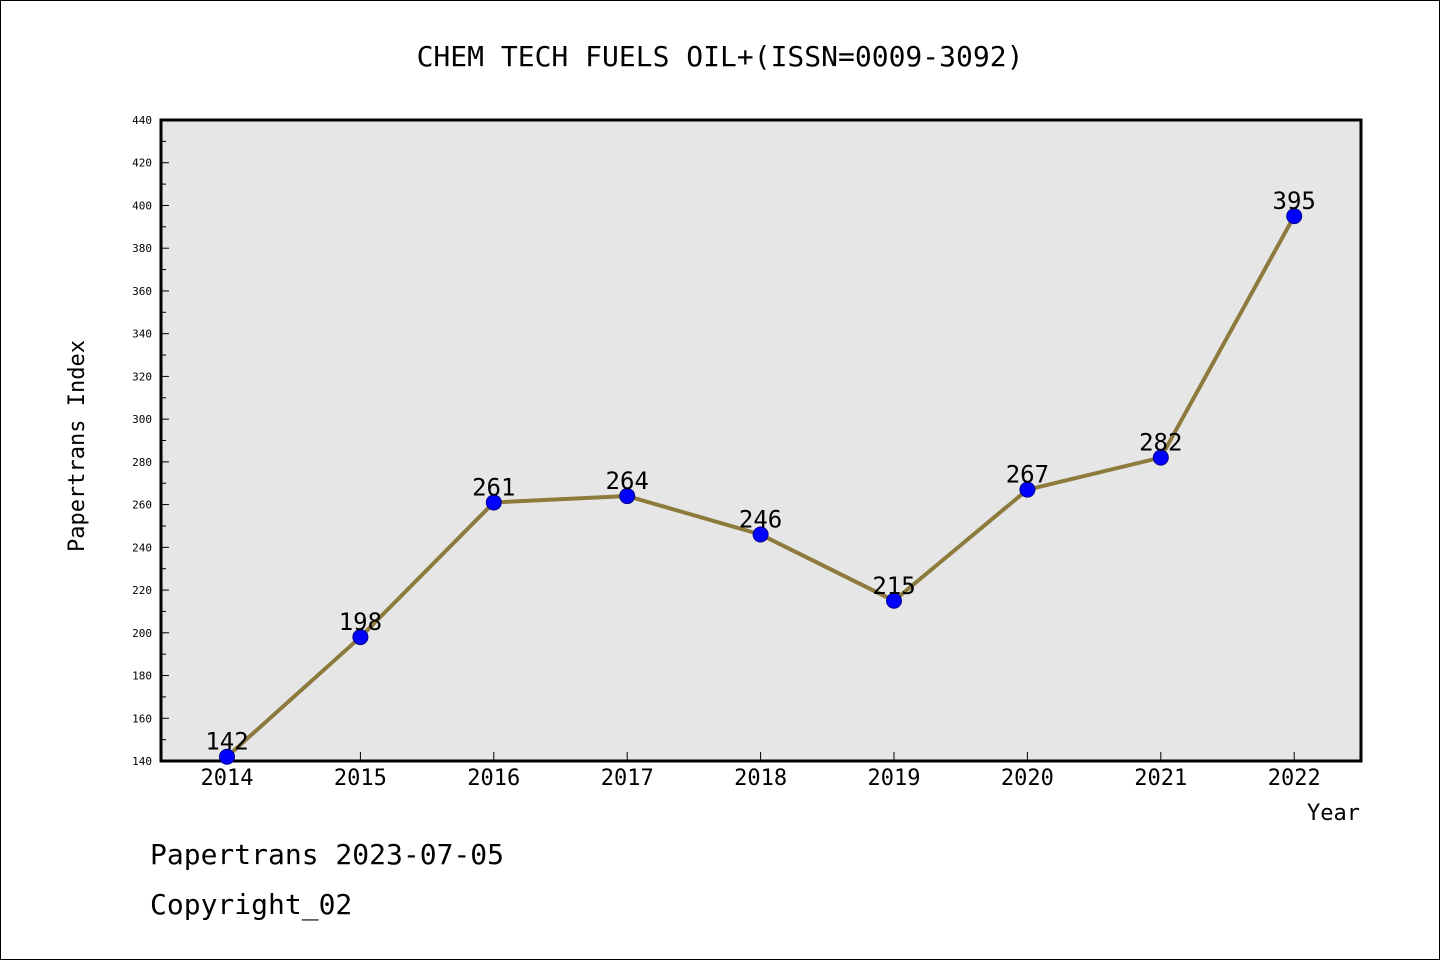 This screenshot has width=1440, height=960. What do you see at coordinates (360, 778) in the screenshot?
I see `x-tick-label: 2015` at bounding box center [360, 778].